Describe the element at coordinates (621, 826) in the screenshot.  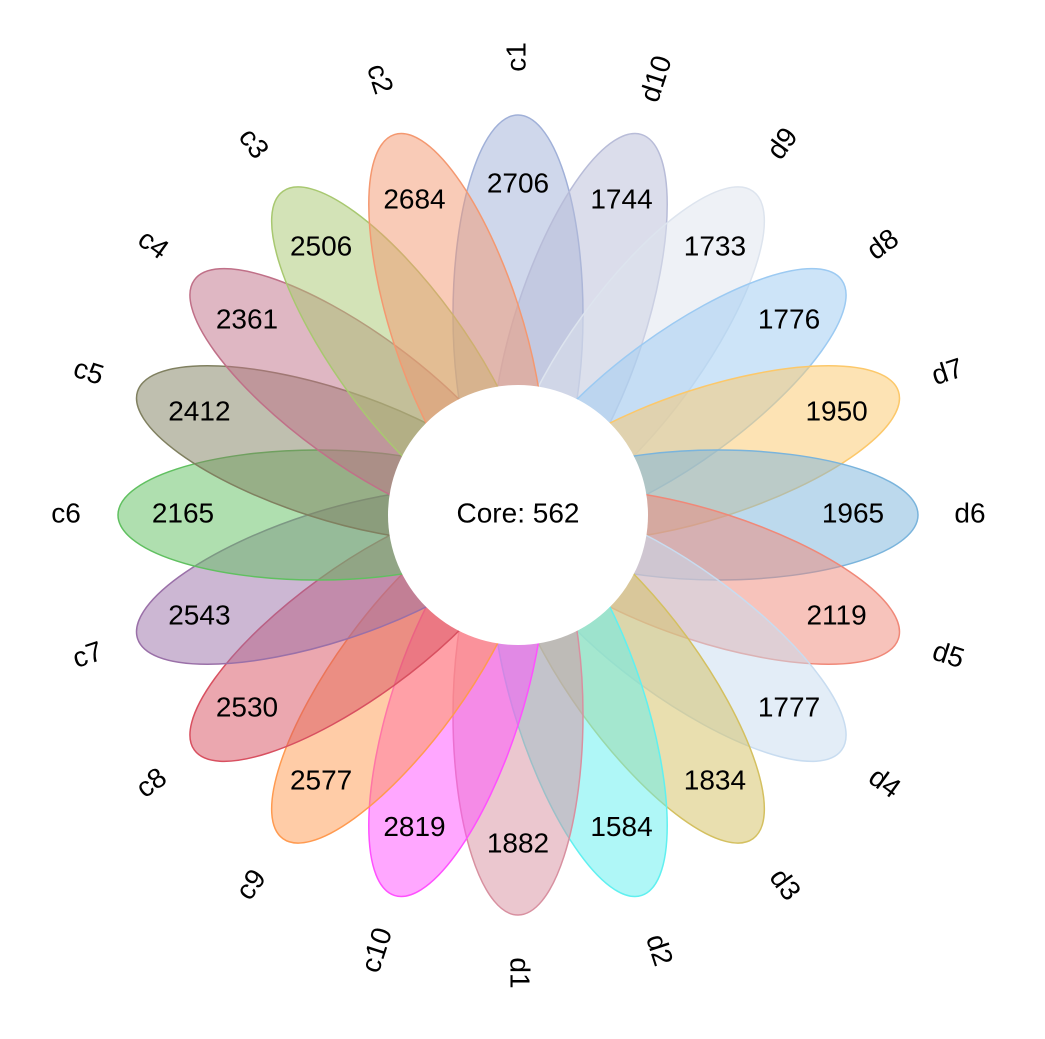
I see `value-label: 1584` at that location.